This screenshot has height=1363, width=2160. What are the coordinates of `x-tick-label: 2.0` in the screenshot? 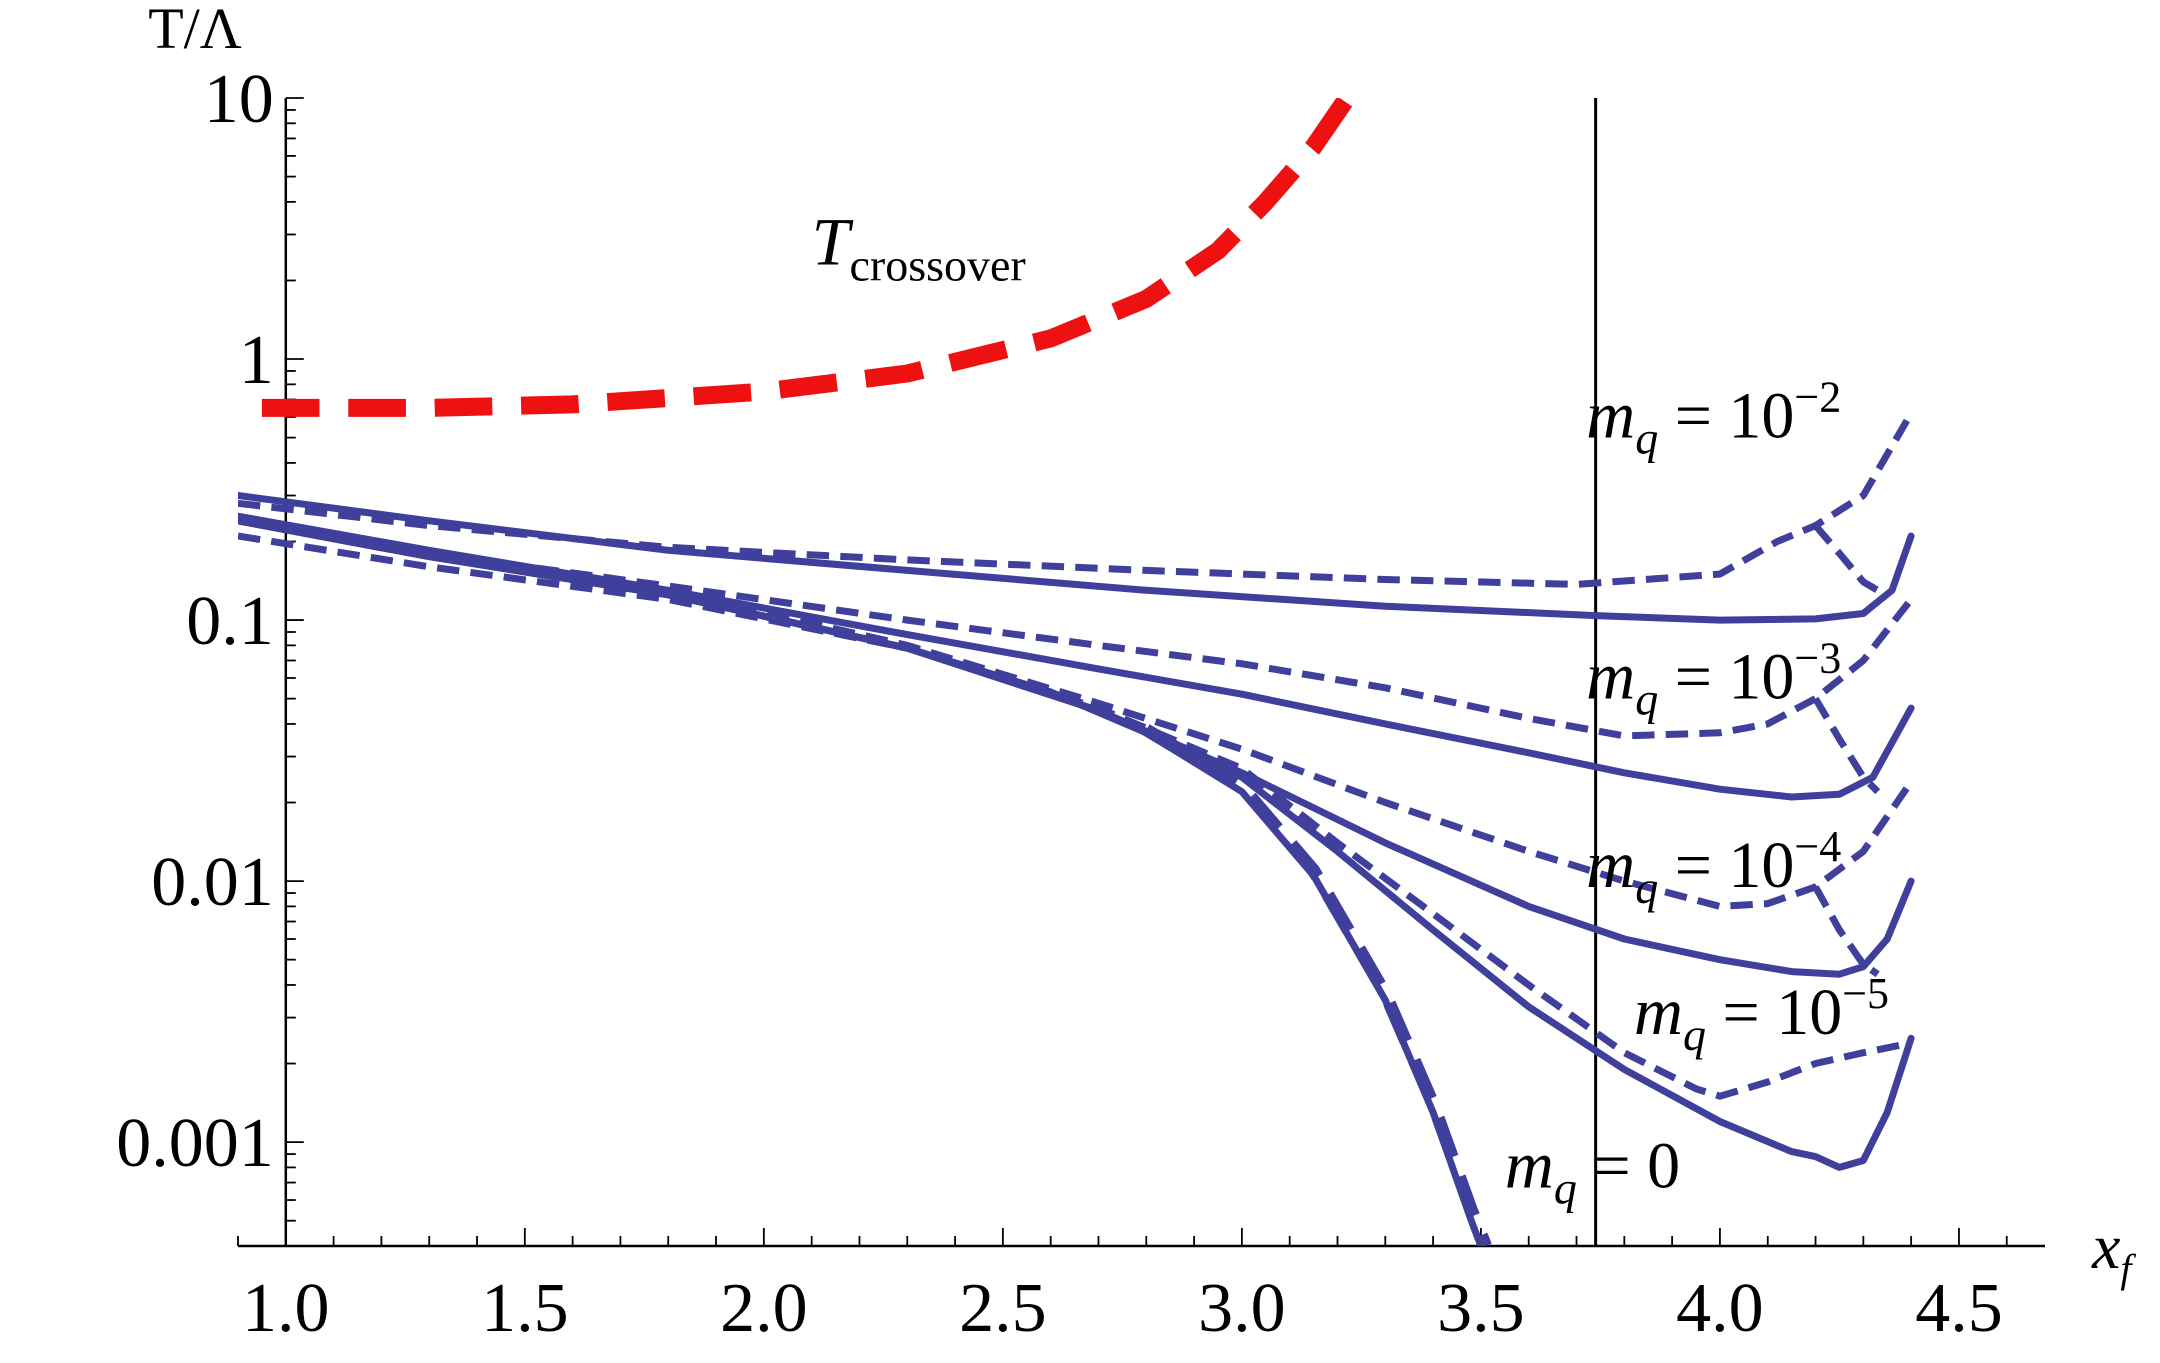 It's located at (764, 1308).